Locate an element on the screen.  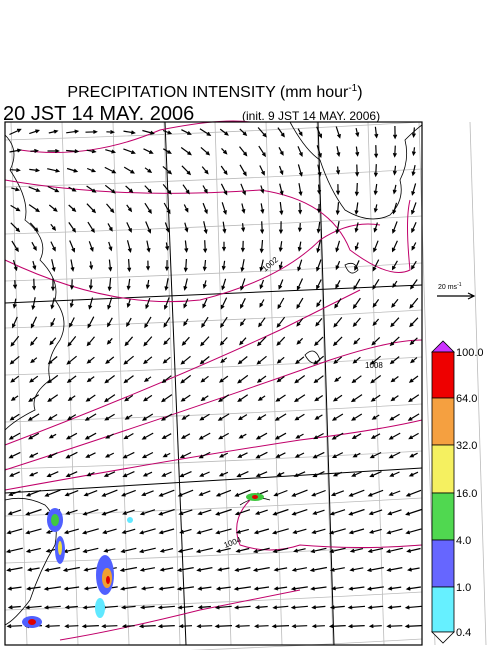
colorbar-label: 32.0 is located at coordinates (466, 446).